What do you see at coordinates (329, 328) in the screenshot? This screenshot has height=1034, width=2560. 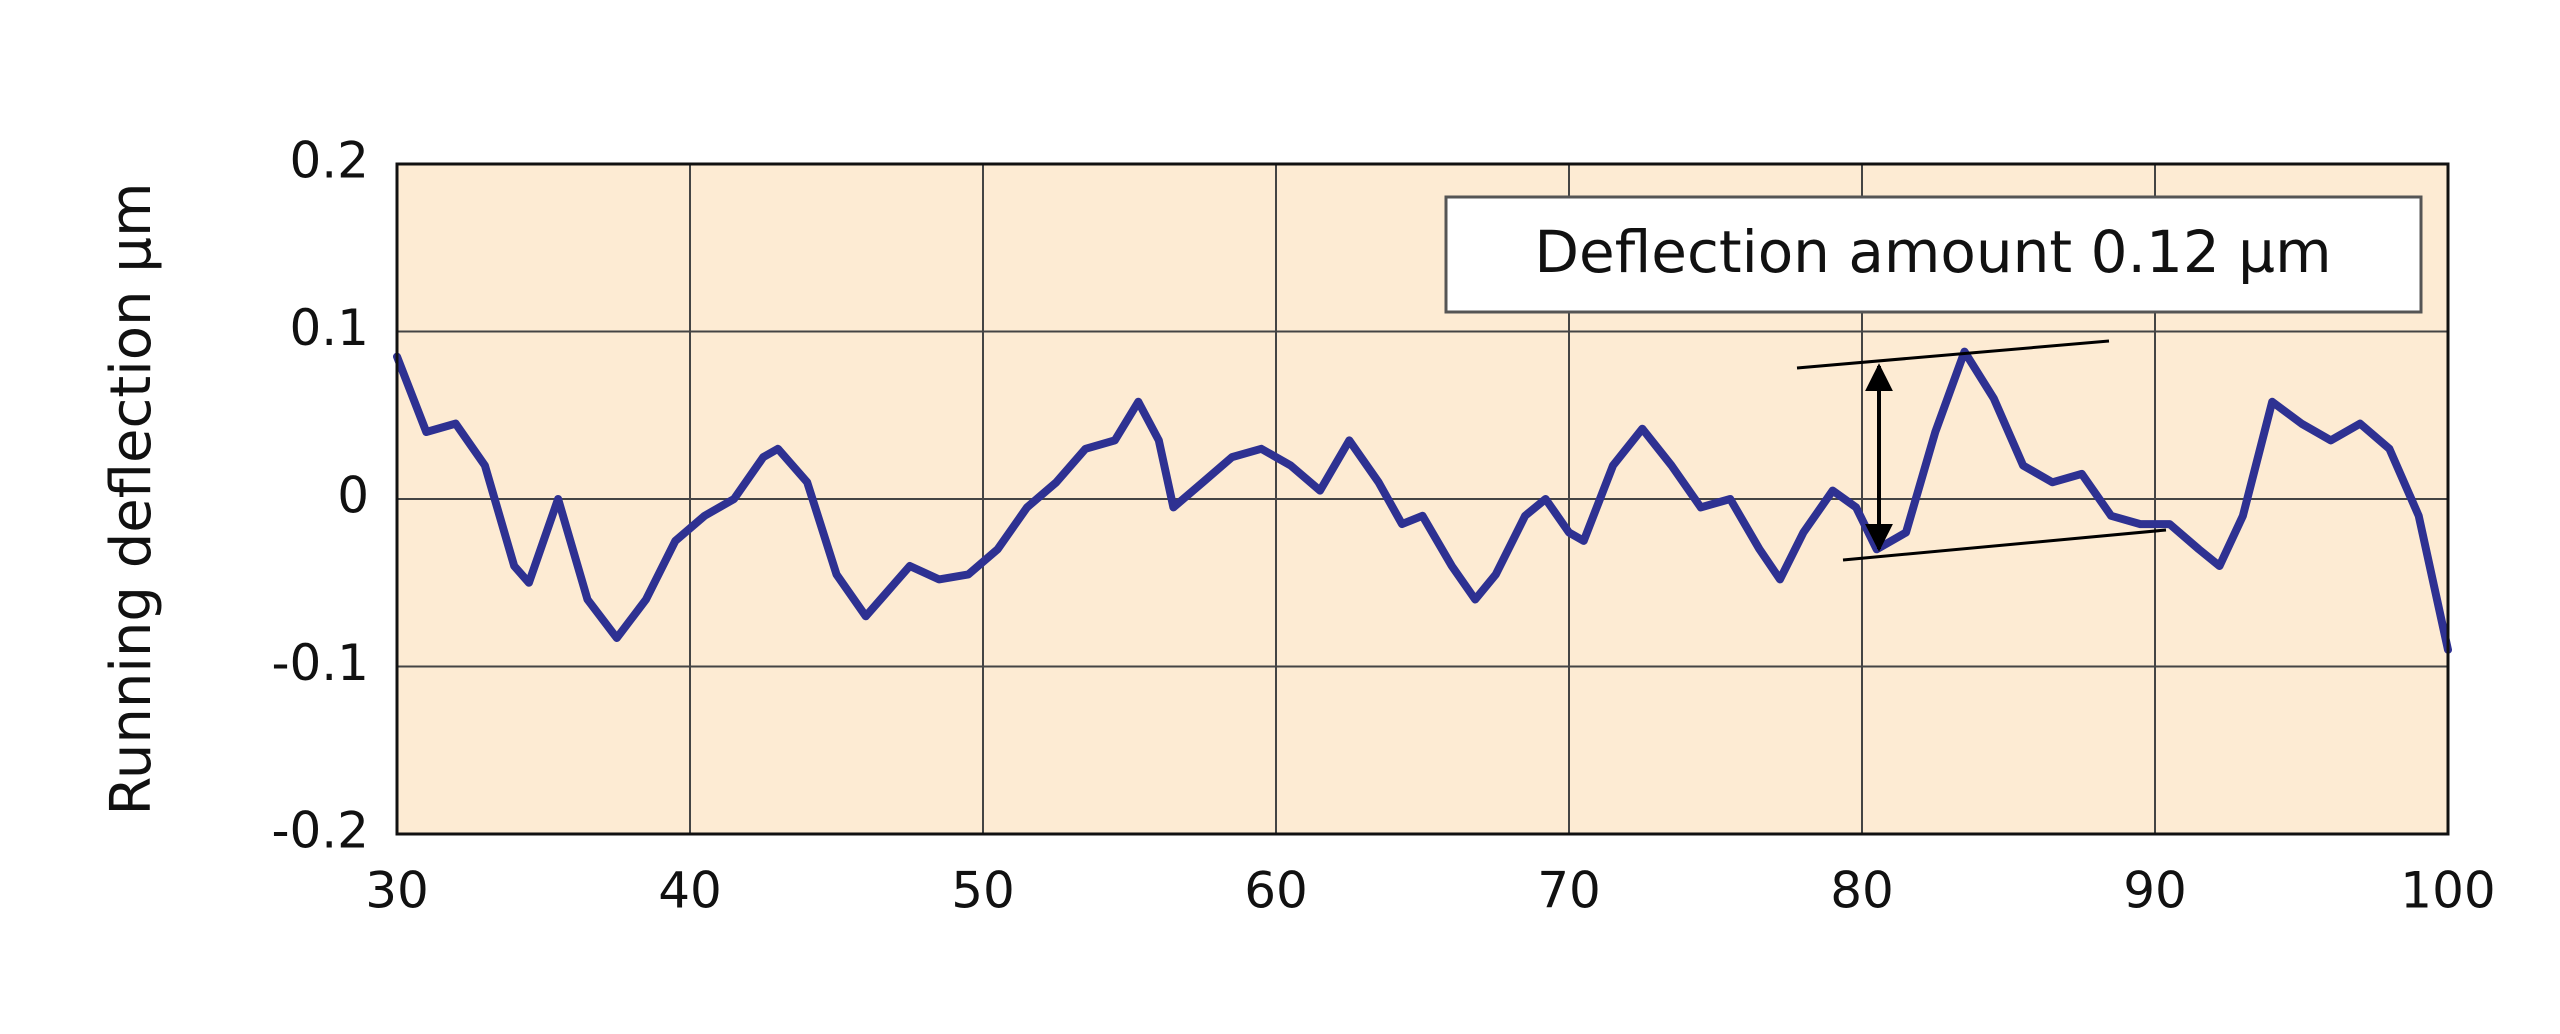 I see `y-tick-label: 0.1` at bounding box center [329, 328].